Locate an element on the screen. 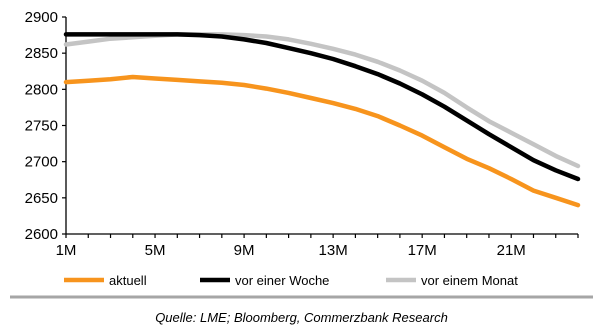 The image size is (603, 334). y-tick-label: 2800 is located at coordinates (41, 89).